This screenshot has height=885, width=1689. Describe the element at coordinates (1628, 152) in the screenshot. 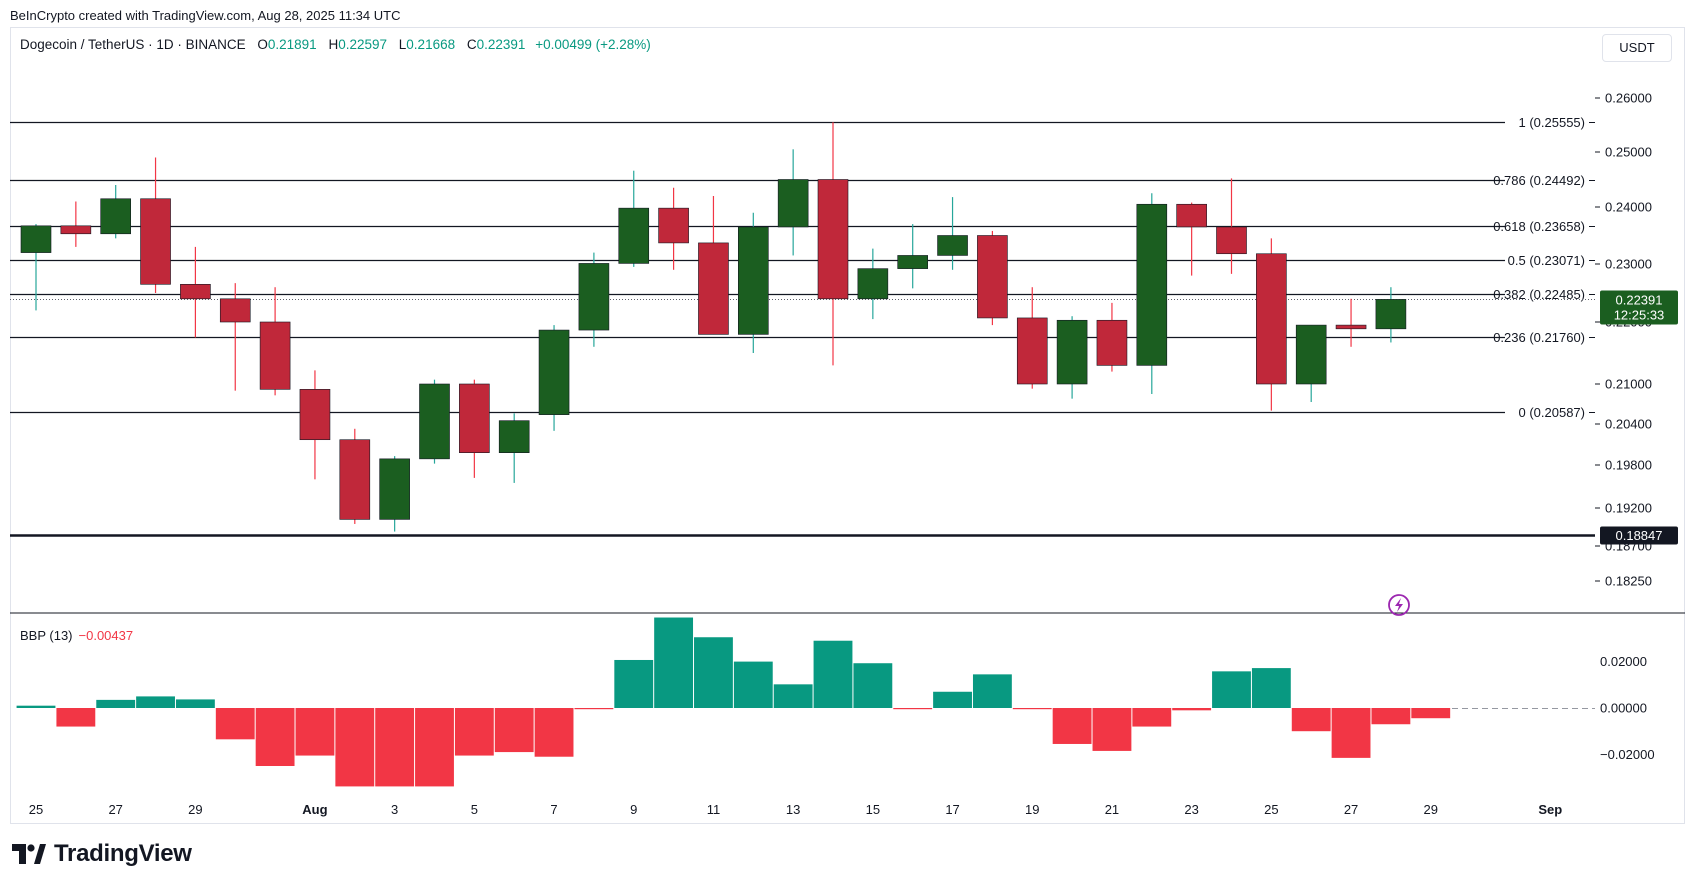

I see `price-axis-label: 0.25000` at that location.